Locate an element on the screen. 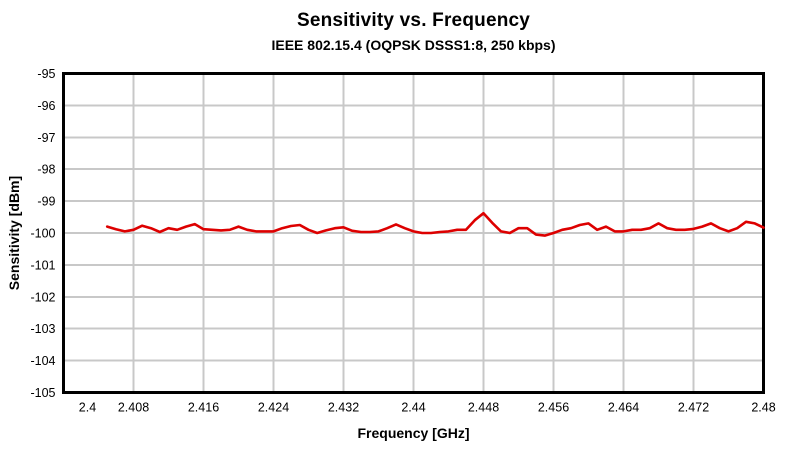 This screenshot has width=793, height=449. x-tick-label: 2.416 is located at coordinates (203, 408).